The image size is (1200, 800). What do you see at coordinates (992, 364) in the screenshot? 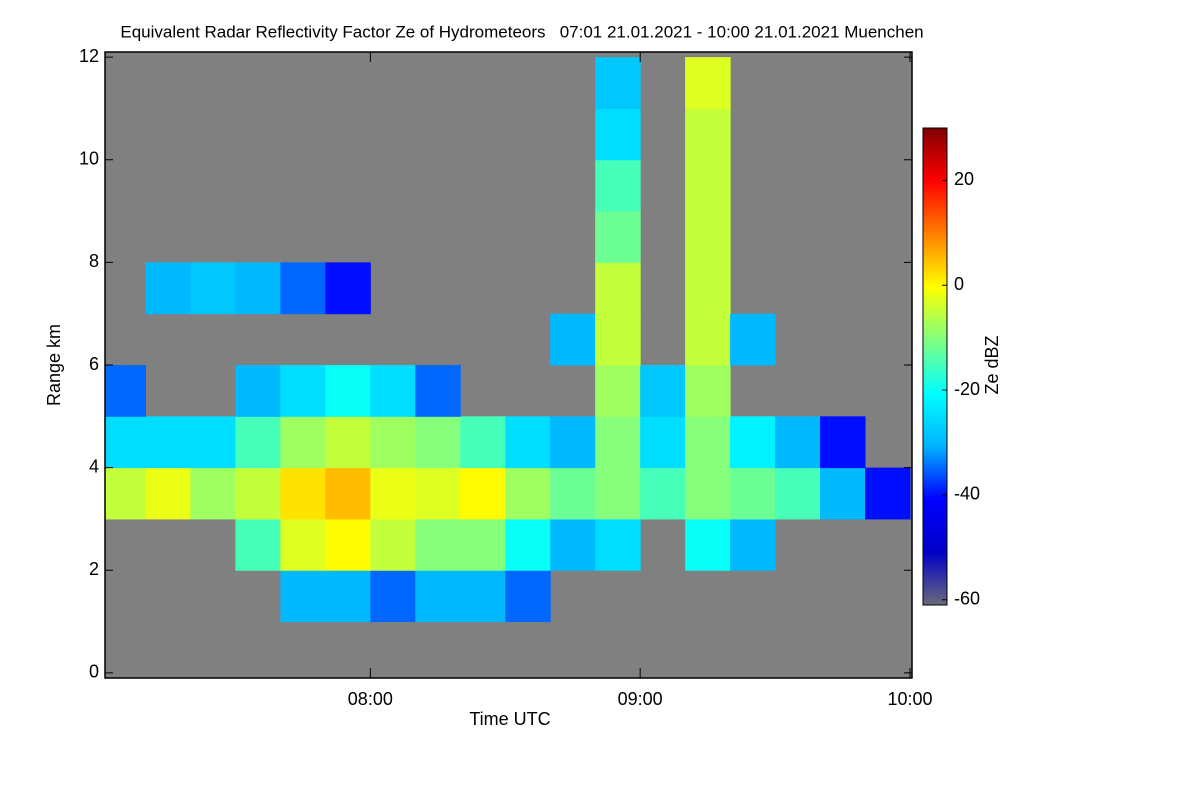
I see `colorbar-label: Ze dBZ` at bounding box center [992, 364].